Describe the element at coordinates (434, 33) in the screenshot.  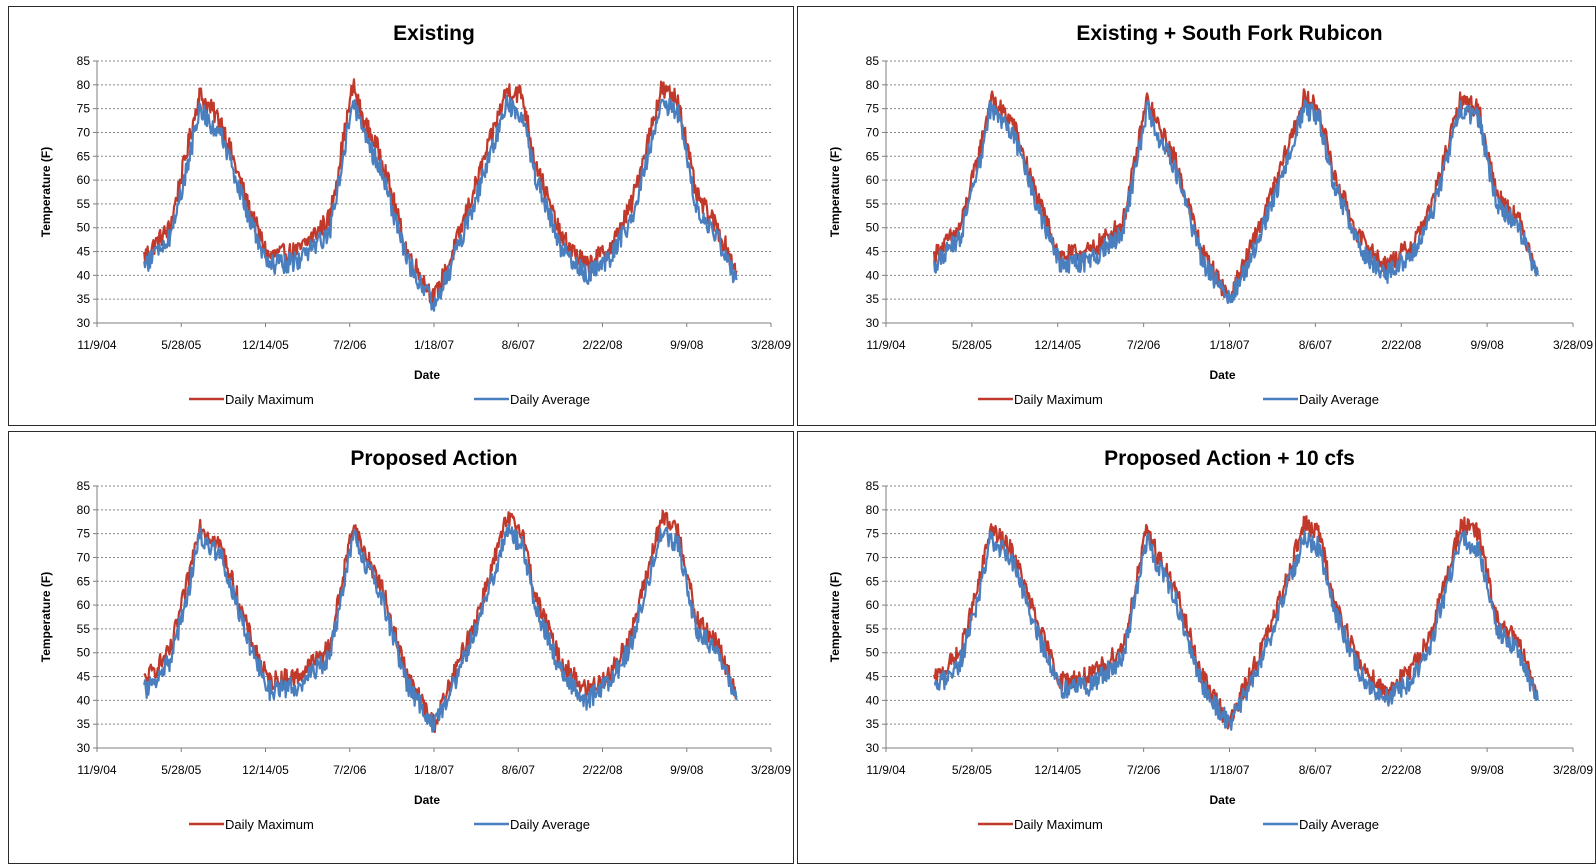
I see `chart-title: Existing` at that location.